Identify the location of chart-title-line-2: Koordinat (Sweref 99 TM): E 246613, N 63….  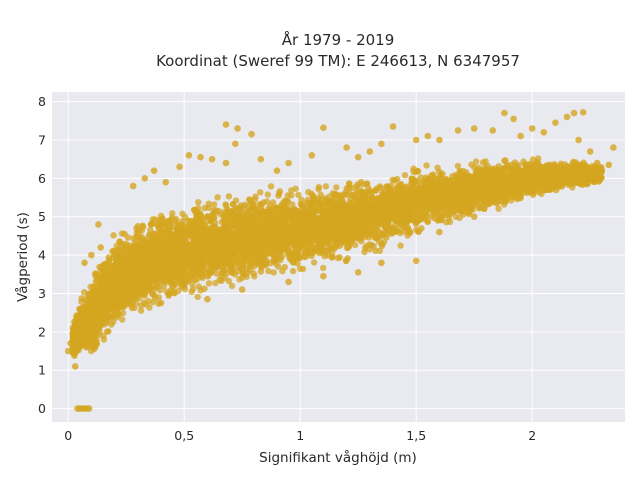
(338, 61).